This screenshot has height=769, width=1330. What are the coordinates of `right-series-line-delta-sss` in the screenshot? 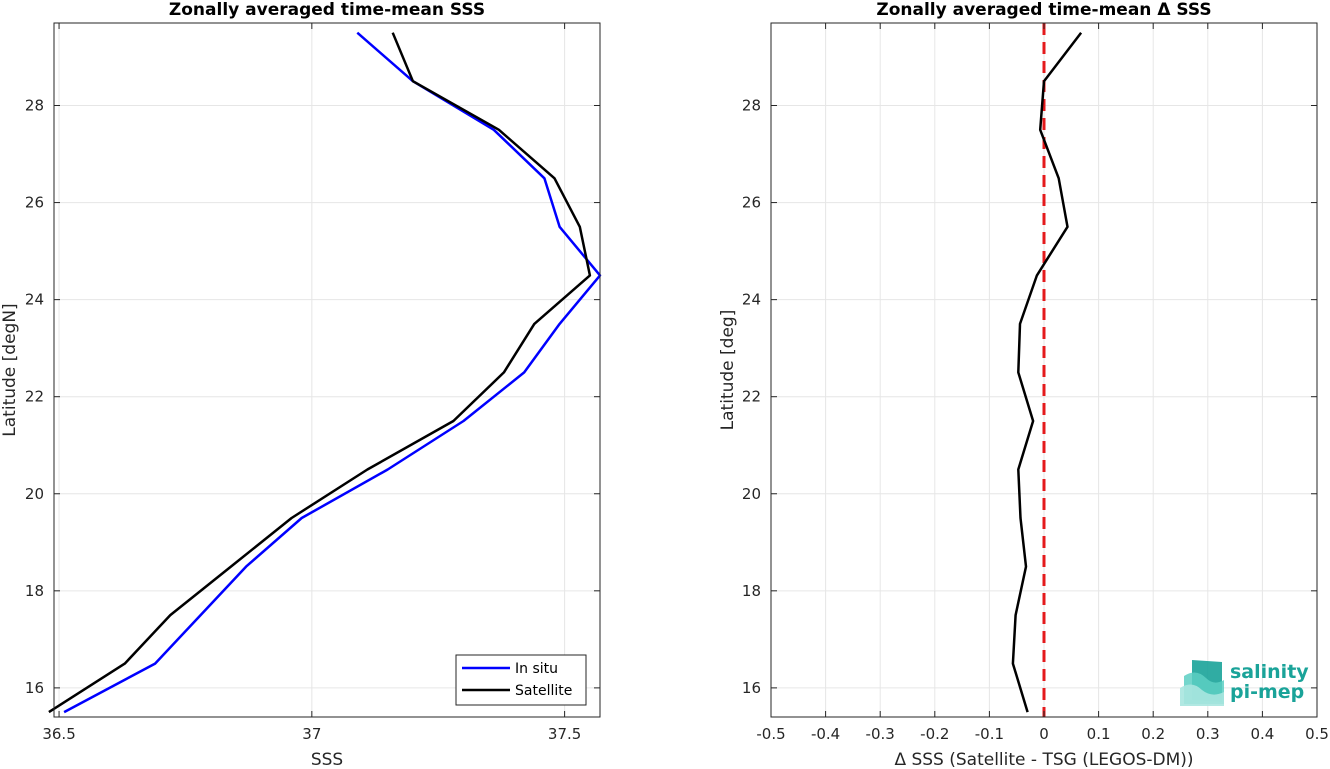 It's located at (1047, 372).